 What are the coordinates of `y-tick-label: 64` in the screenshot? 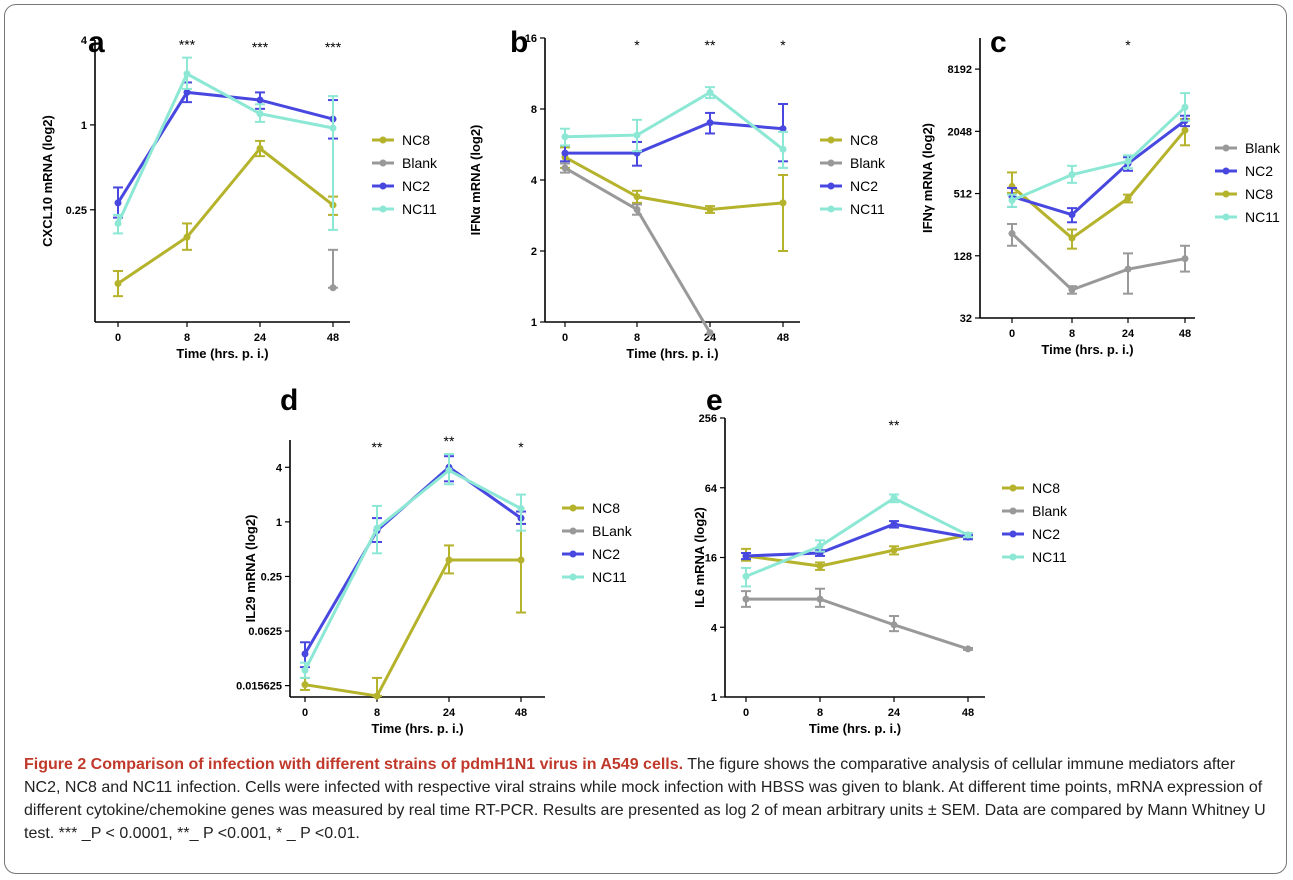 It's located at (711, 489).